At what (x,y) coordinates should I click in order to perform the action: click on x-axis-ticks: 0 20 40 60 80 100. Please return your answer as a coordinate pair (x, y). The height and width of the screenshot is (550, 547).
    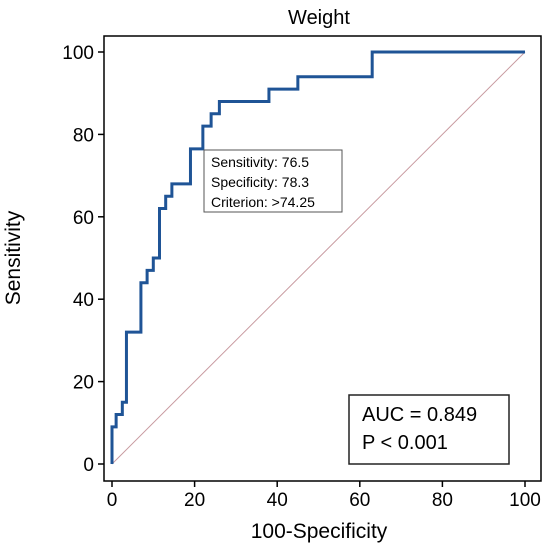
    Looking at the image, I should click on (324, 496).